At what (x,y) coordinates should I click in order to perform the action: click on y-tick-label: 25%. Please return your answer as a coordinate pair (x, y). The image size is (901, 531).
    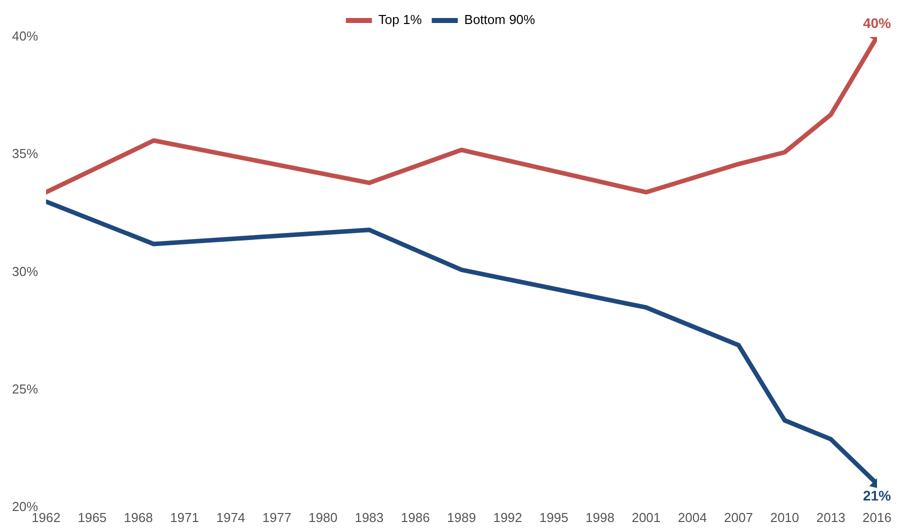
    Looking at the image, I should click on (25, 388).